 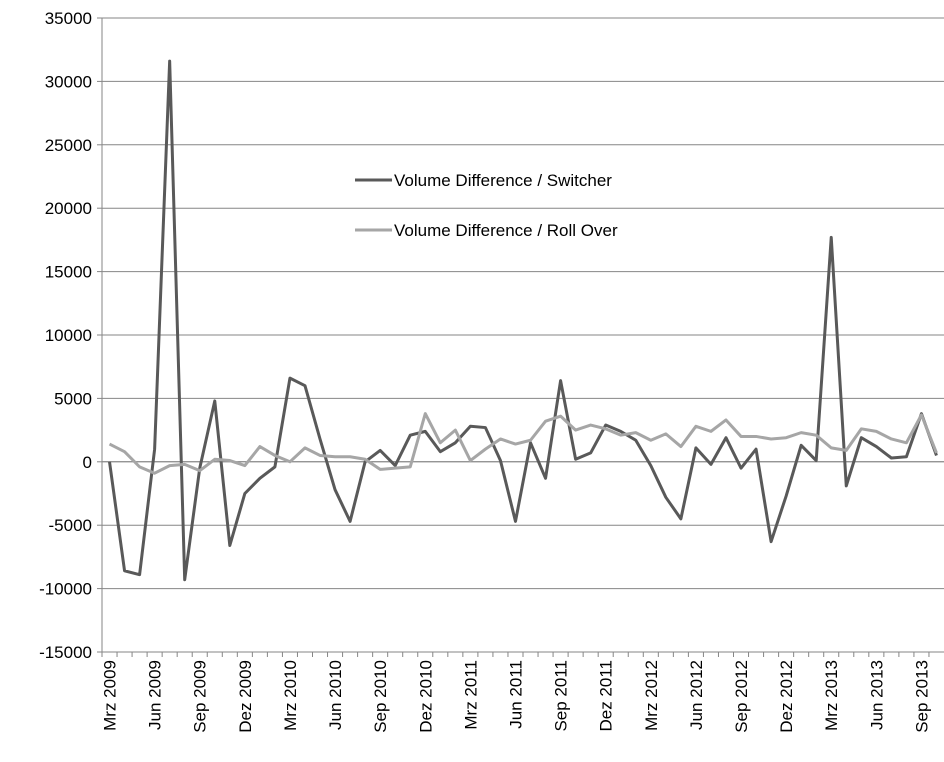 I want to click on x-tick-label: Dez 2010, so click(x=425, y=696).